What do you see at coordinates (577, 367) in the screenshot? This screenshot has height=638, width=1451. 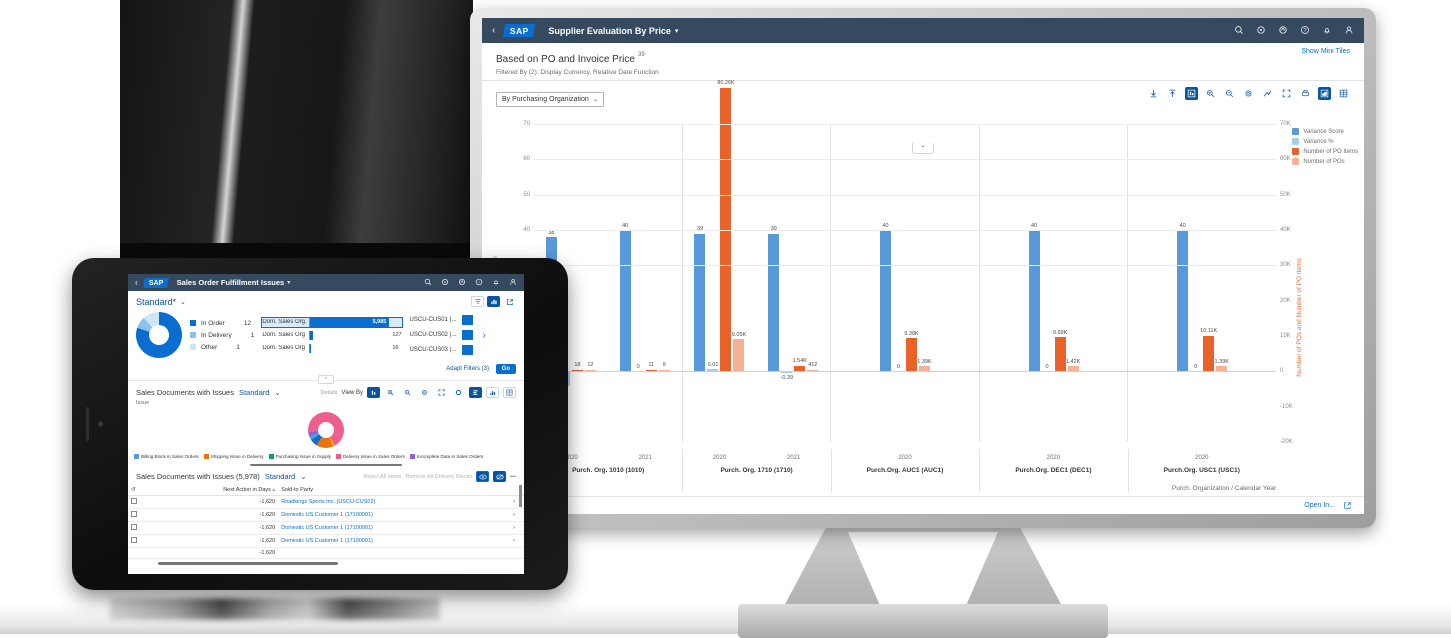 I see `chart-bar: 18` at bounding box center [577, 367].